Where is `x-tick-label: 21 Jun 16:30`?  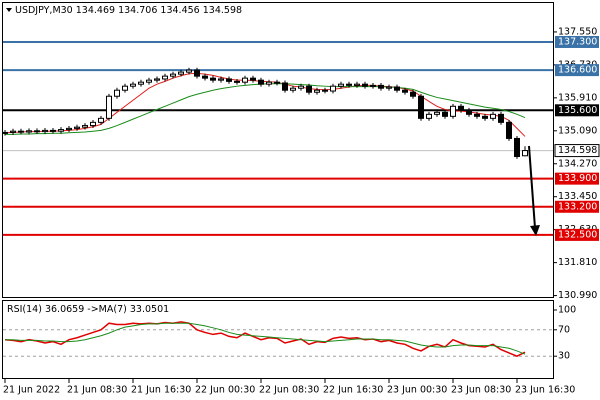
x-tick-label: 21 Jun 16:30 is located at coordinates (161, 390).